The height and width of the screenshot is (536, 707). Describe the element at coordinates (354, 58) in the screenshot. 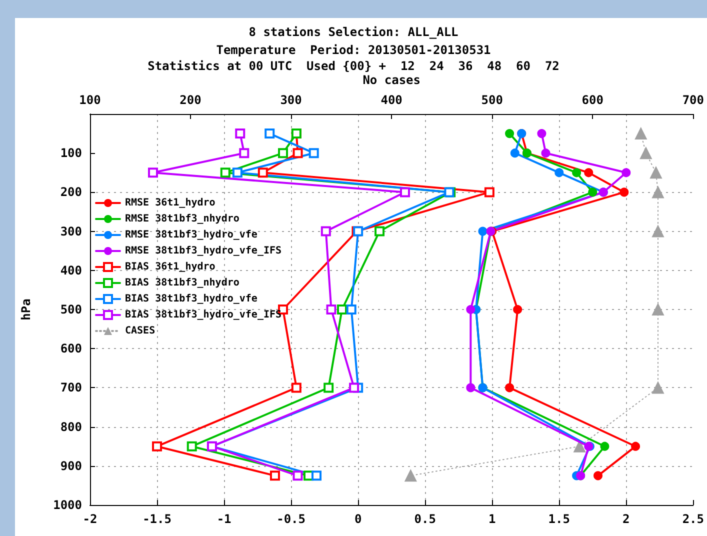

I see `chart-subtitle: Temperature Period: 20130501-20130531 Statistics at 00 UTC Used {00} + 12 24 36 48 60 72` at that location.